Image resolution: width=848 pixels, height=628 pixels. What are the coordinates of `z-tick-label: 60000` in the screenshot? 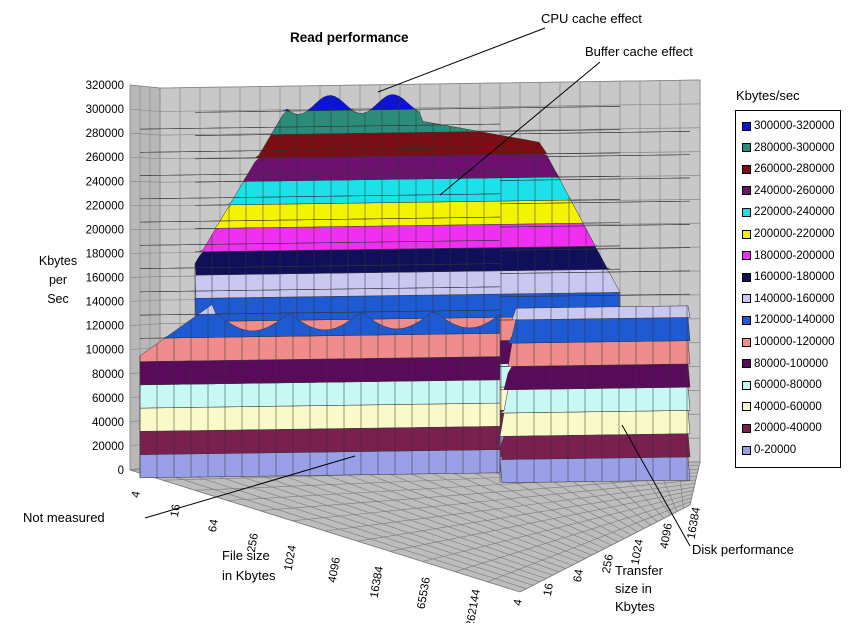 It's located at (108, 399).